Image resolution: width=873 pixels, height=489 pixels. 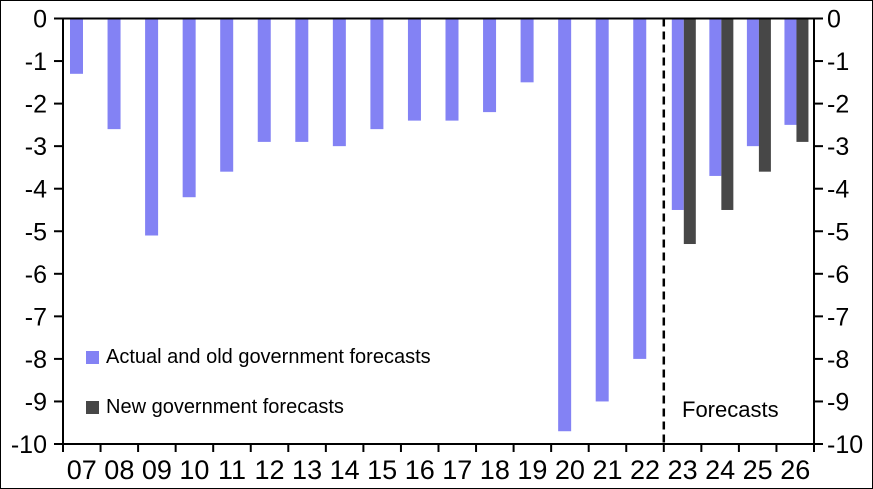 What do you see at coordinates (36, 62) in the screenshot?
I see `y-axis-label-left: -1` at bounding box center [36, 62].